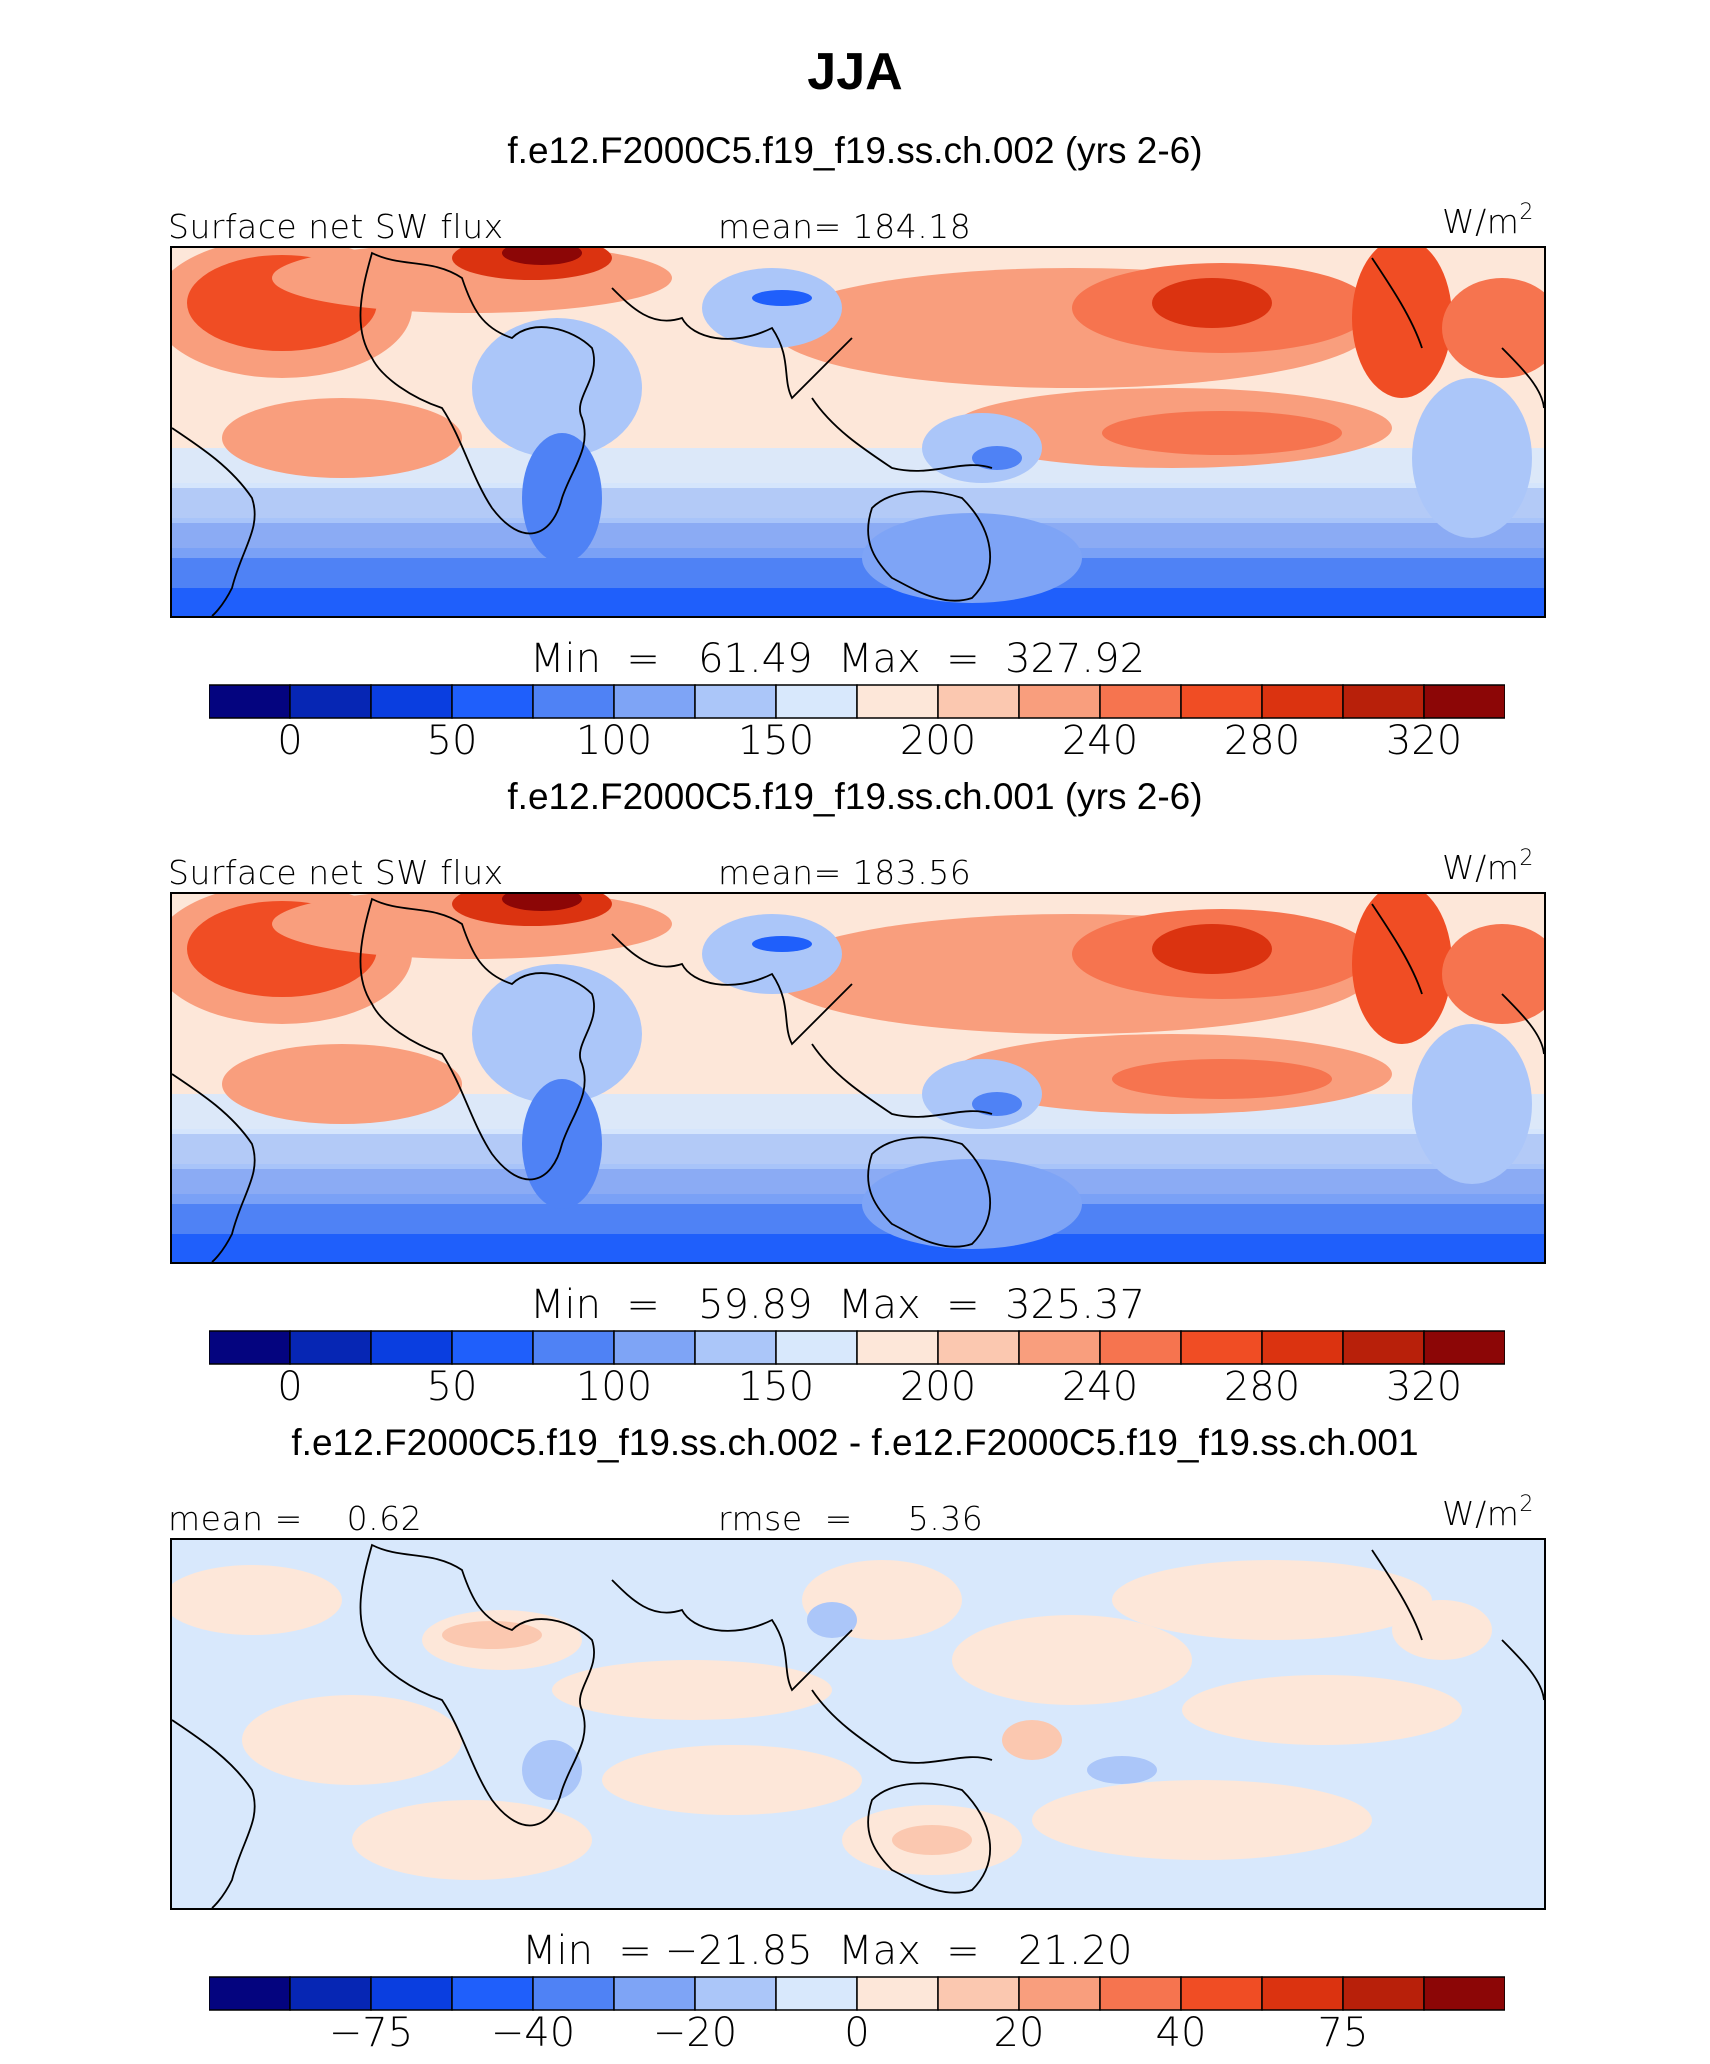 The width and height of the screenshot is (1710, 2064). What do you see at coordinates (336, 226) in the screenshot?
I see `panel-1-variable-label: Surface net SW flux` at bounding box center [336, 226].